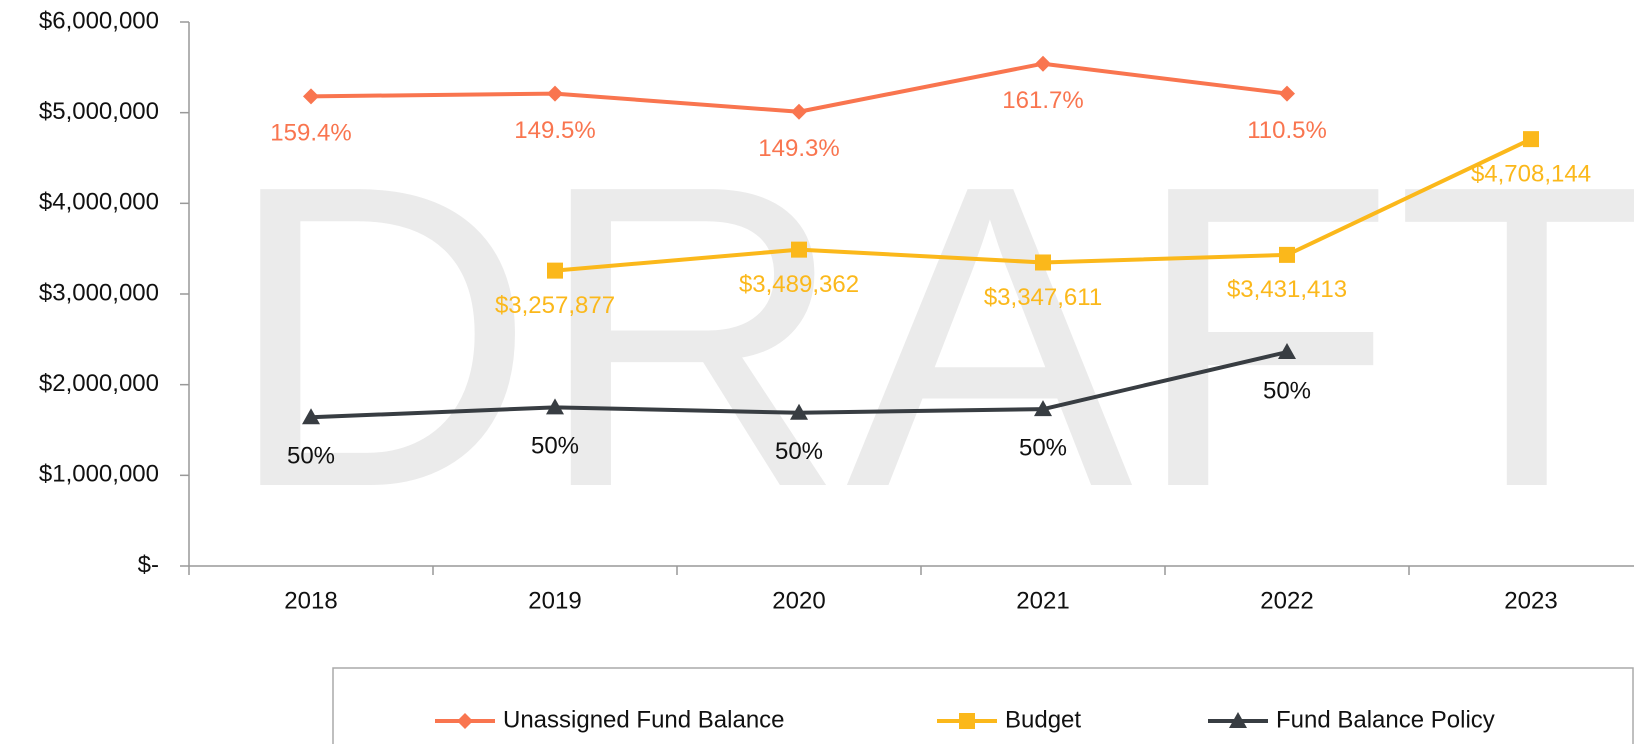  What do you see at coordinates (1043, 297) in the screenshot?
I see `data-label: $3,347,611` at bounding box center [1043, 297].